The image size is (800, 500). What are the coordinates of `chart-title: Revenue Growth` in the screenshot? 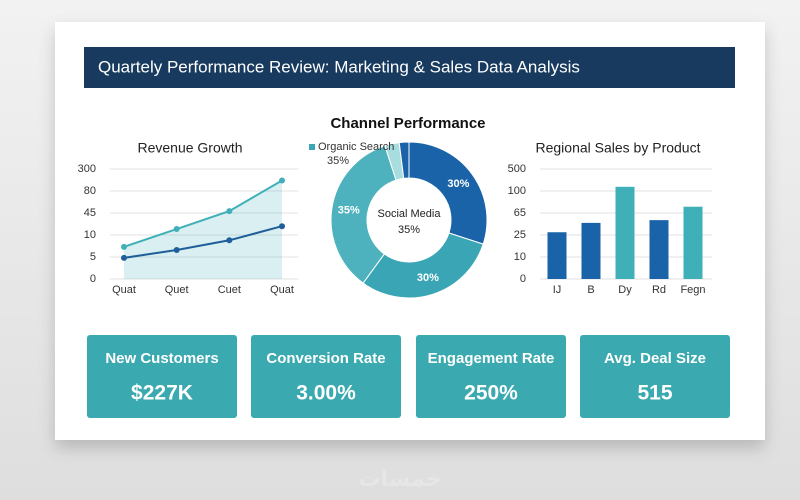 It's located at (189, 148).